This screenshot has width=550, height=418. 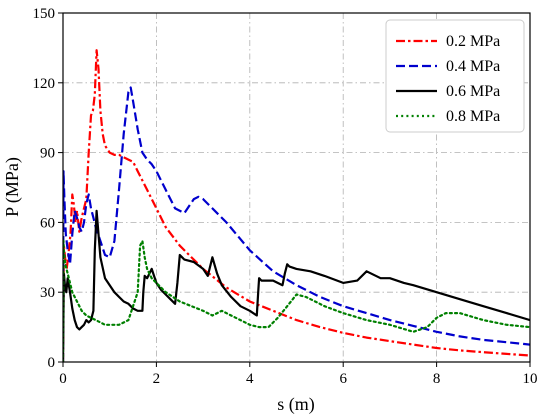 I want to click on y-tick-label: 60, so click(x=47, y=223).